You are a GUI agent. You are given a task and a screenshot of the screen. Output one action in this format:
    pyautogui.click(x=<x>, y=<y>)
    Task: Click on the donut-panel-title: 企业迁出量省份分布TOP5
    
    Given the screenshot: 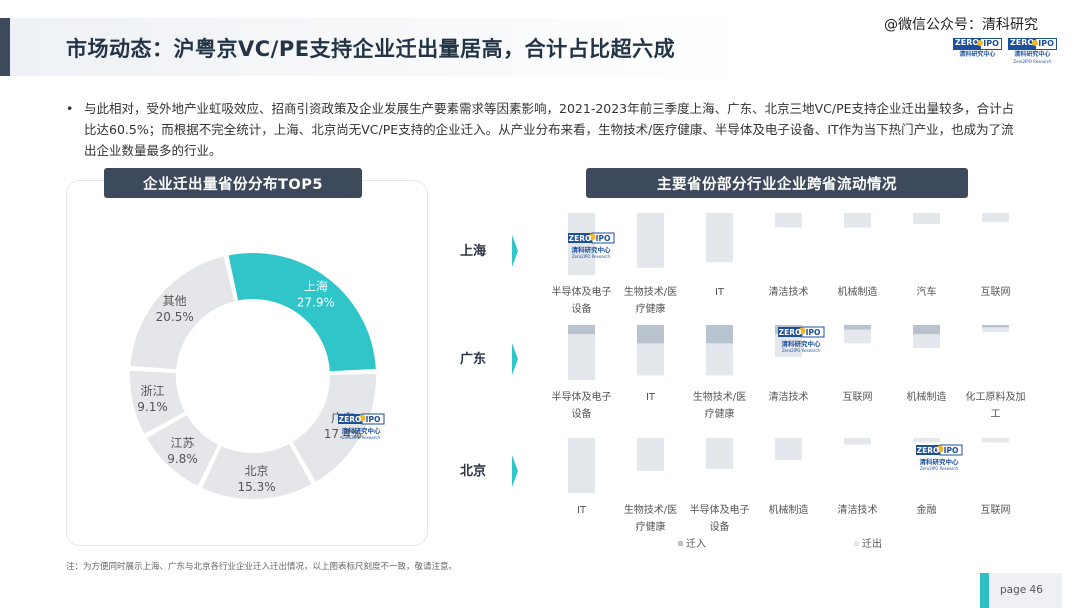 What is the action you would take?
    pyautogui.click(x=233, y=183)
    